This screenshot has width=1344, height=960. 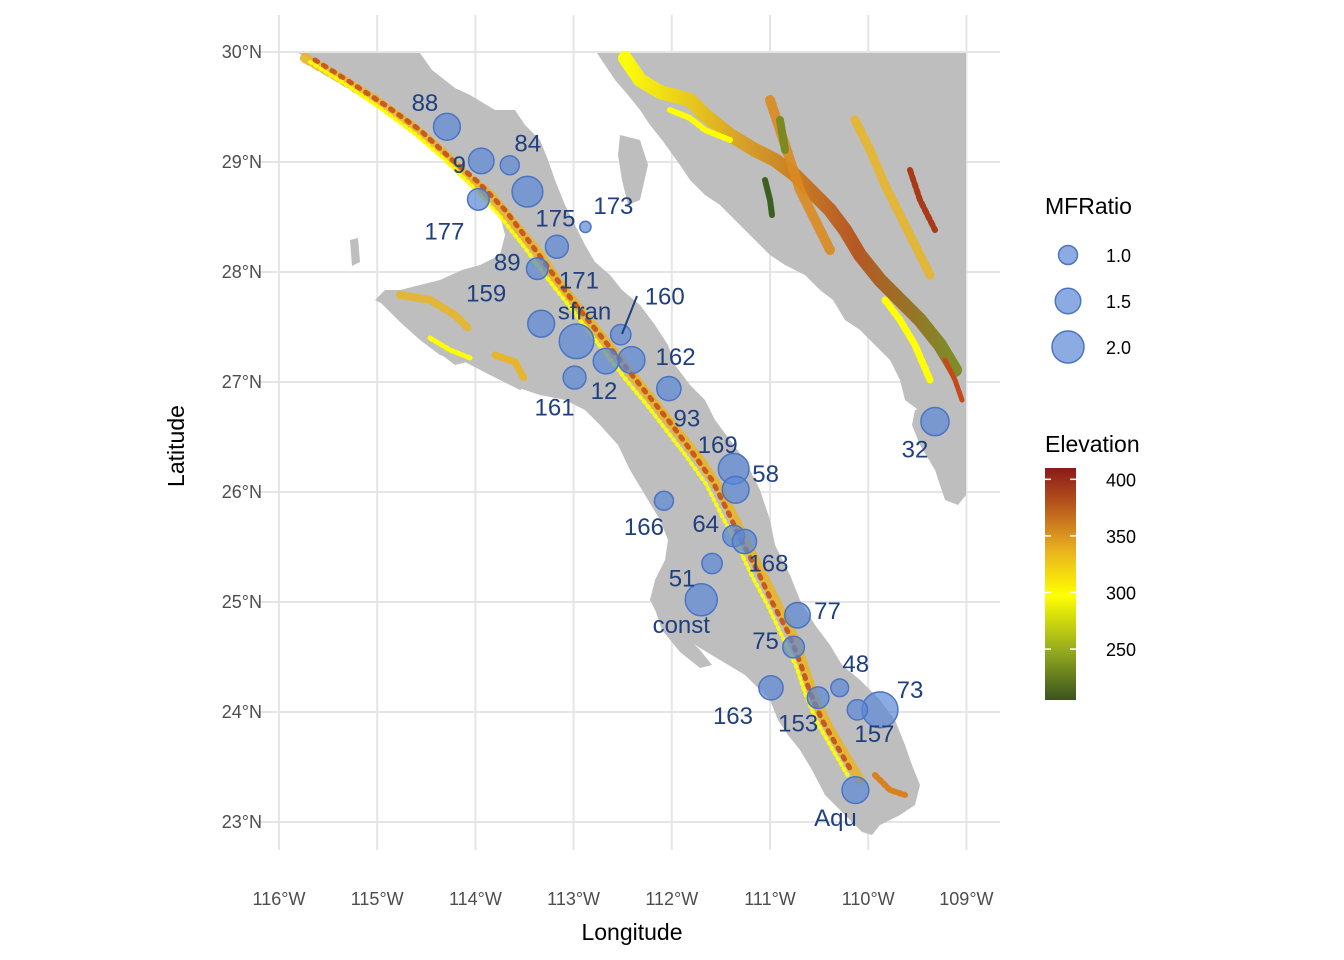 What do you see at coordinates (768, 564) in the screenshot?
I see `site-label: 168` at bounding box center [768, 564].